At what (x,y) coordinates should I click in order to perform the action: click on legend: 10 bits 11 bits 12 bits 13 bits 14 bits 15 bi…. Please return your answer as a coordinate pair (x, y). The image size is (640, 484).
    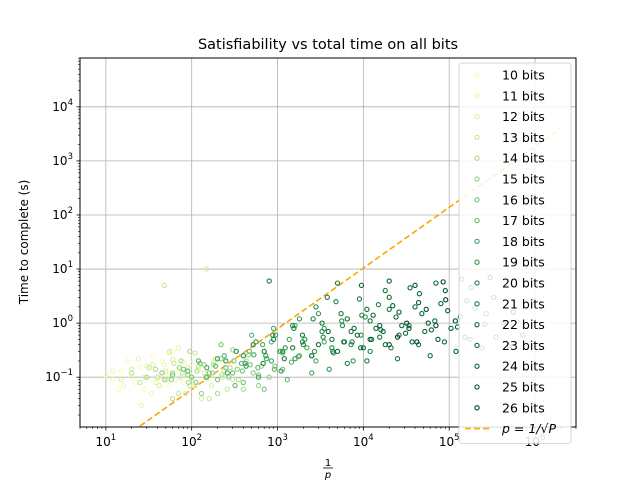
    Looking at the image, I should click on (515, 253).